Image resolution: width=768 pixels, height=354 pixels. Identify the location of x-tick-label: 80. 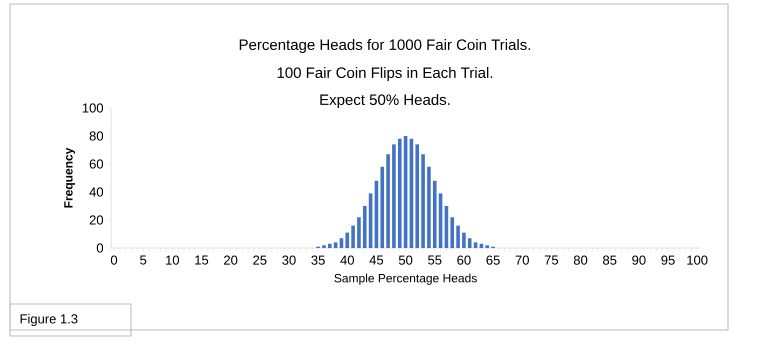
(581, 260).